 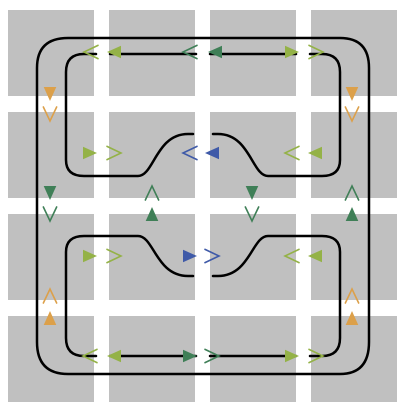 I want to click on tile-r4c2, so click(x=152, y=359).